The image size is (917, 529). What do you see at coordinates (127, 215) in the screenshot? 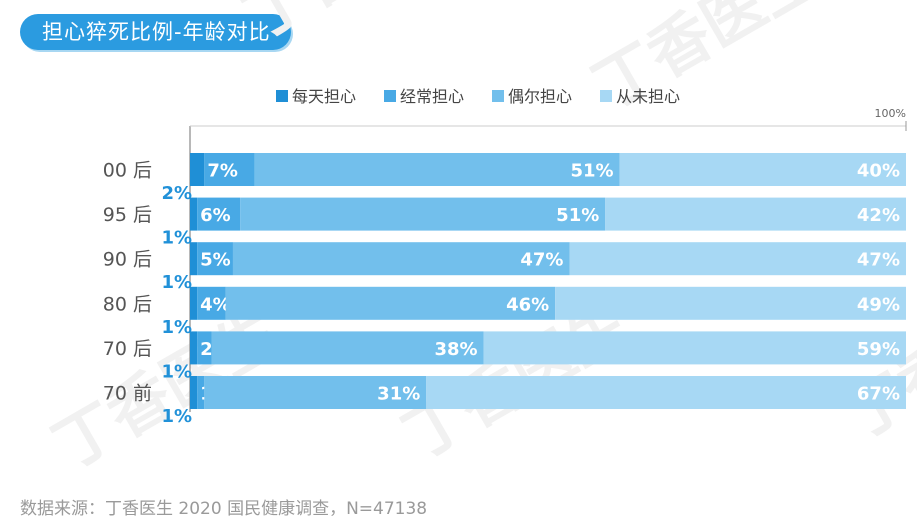
I see `category-label: 95 后` at bounding box center [127, 215].